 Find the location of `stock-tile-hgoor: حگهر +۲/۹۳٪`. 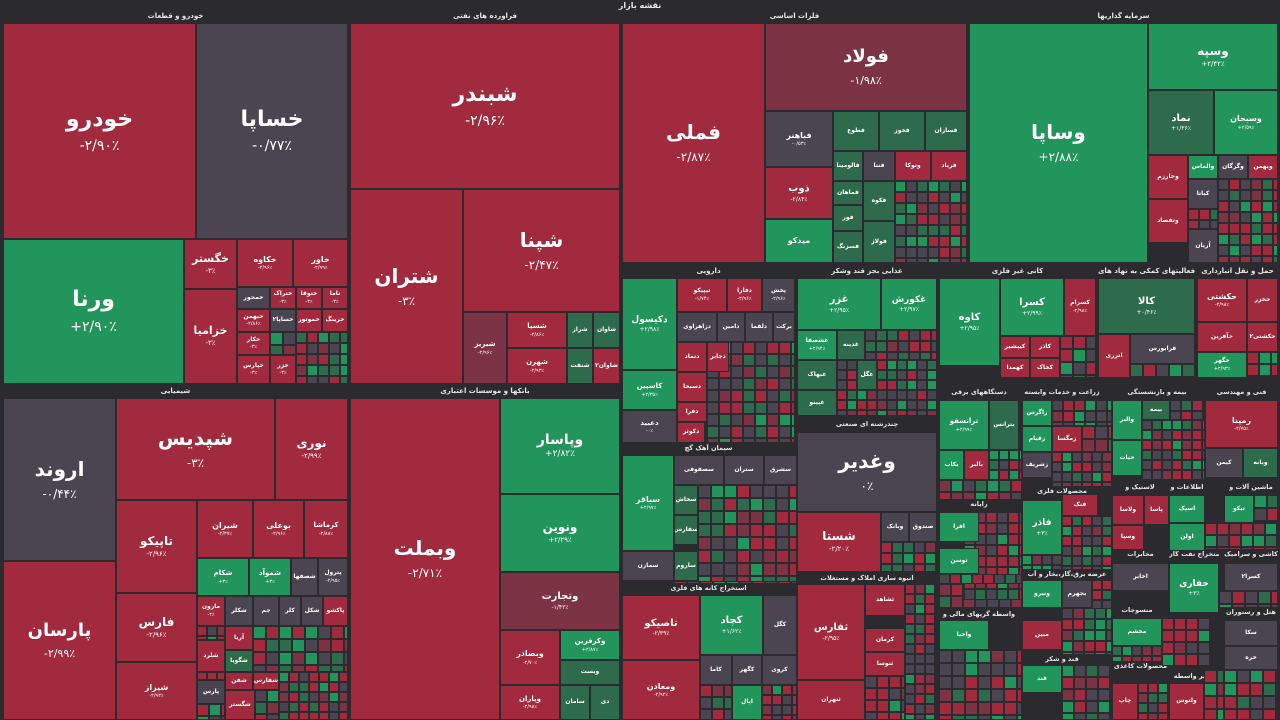

stock-tile-hgoor: حگهر +۲/۹۳٪ is located at coordinates (1222, 365).